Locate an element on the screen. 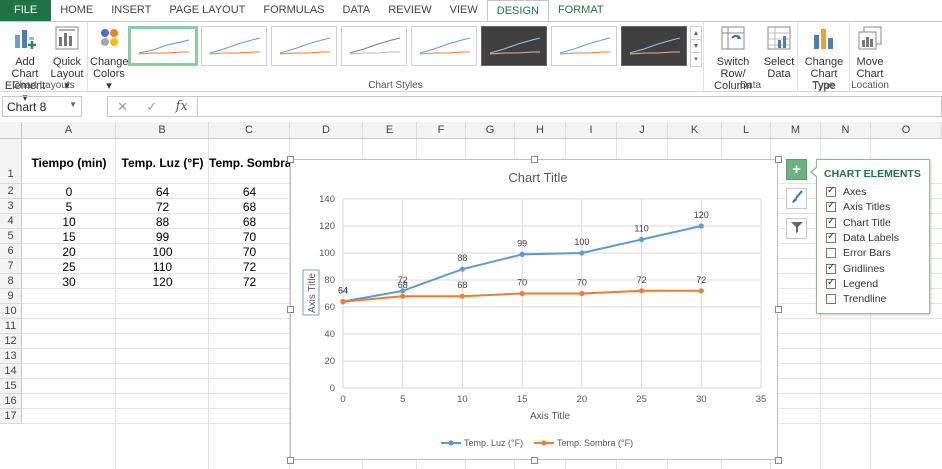 This screenshot has height=469, width=942. table-cell: 25 is located at coordinates (69, 267).